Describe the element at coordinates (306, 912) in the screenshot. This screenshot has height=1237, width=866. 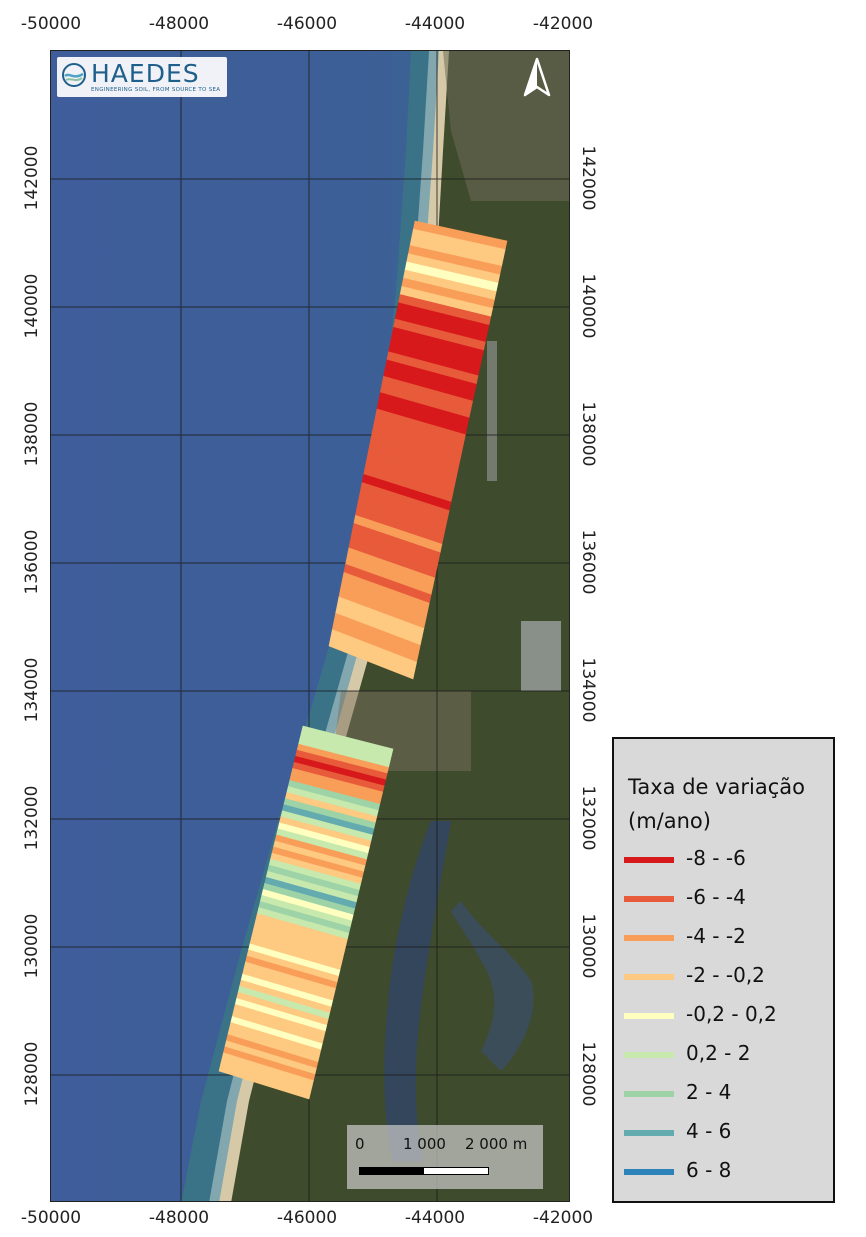
I see `transects-south` at that location.